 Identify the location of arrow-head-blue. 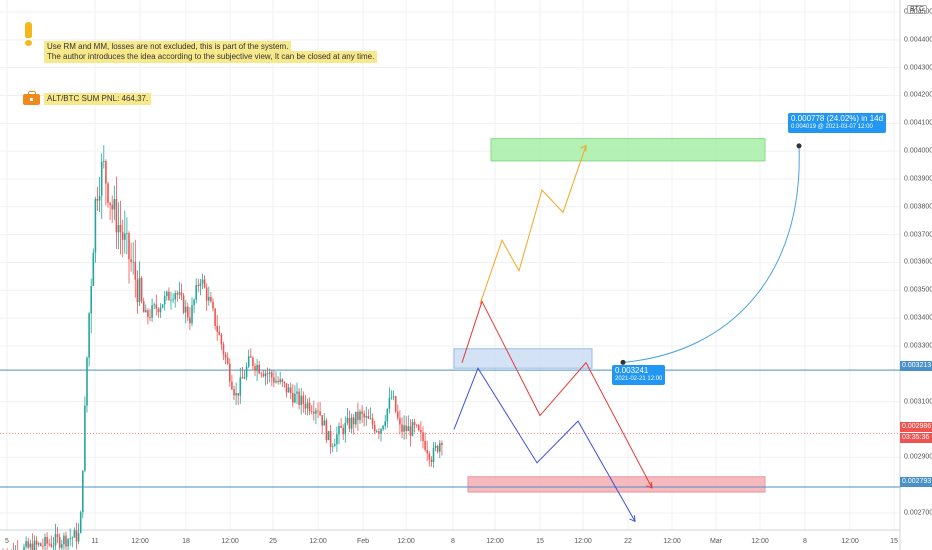
(632, 519).